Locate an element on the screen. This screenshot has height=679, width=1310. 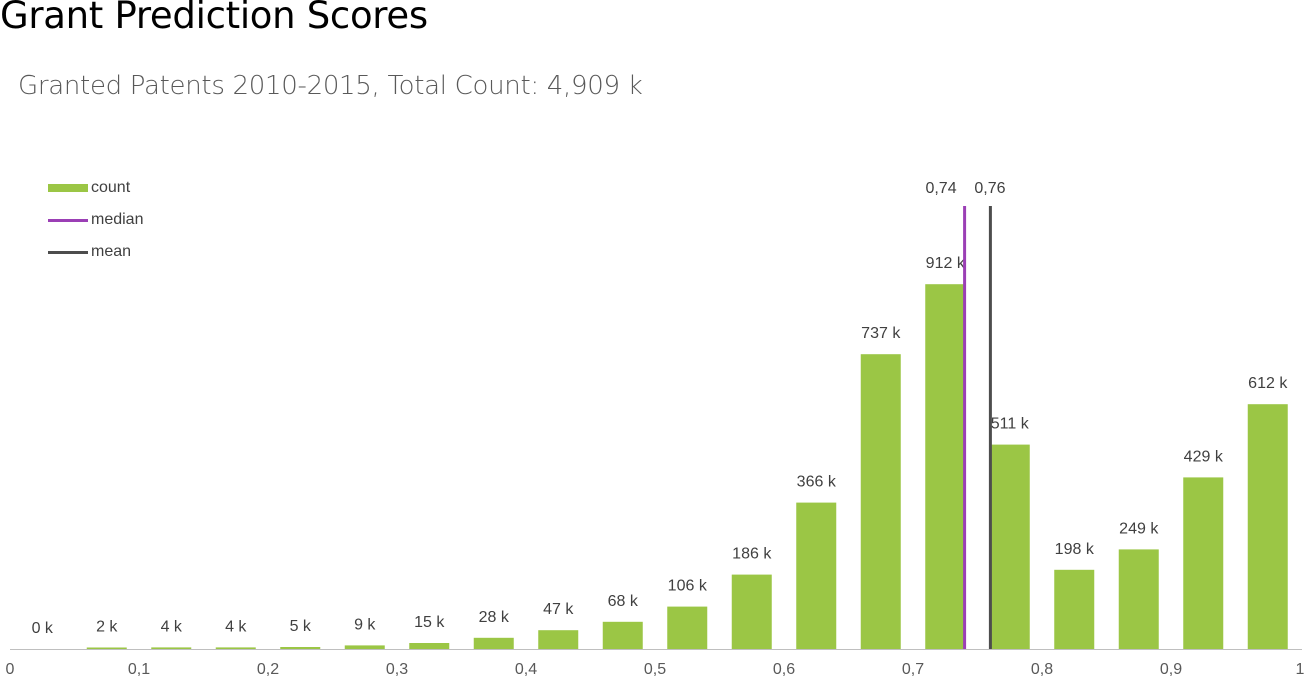
bar-value-label: 9 k is located at coordinates (365, 624).